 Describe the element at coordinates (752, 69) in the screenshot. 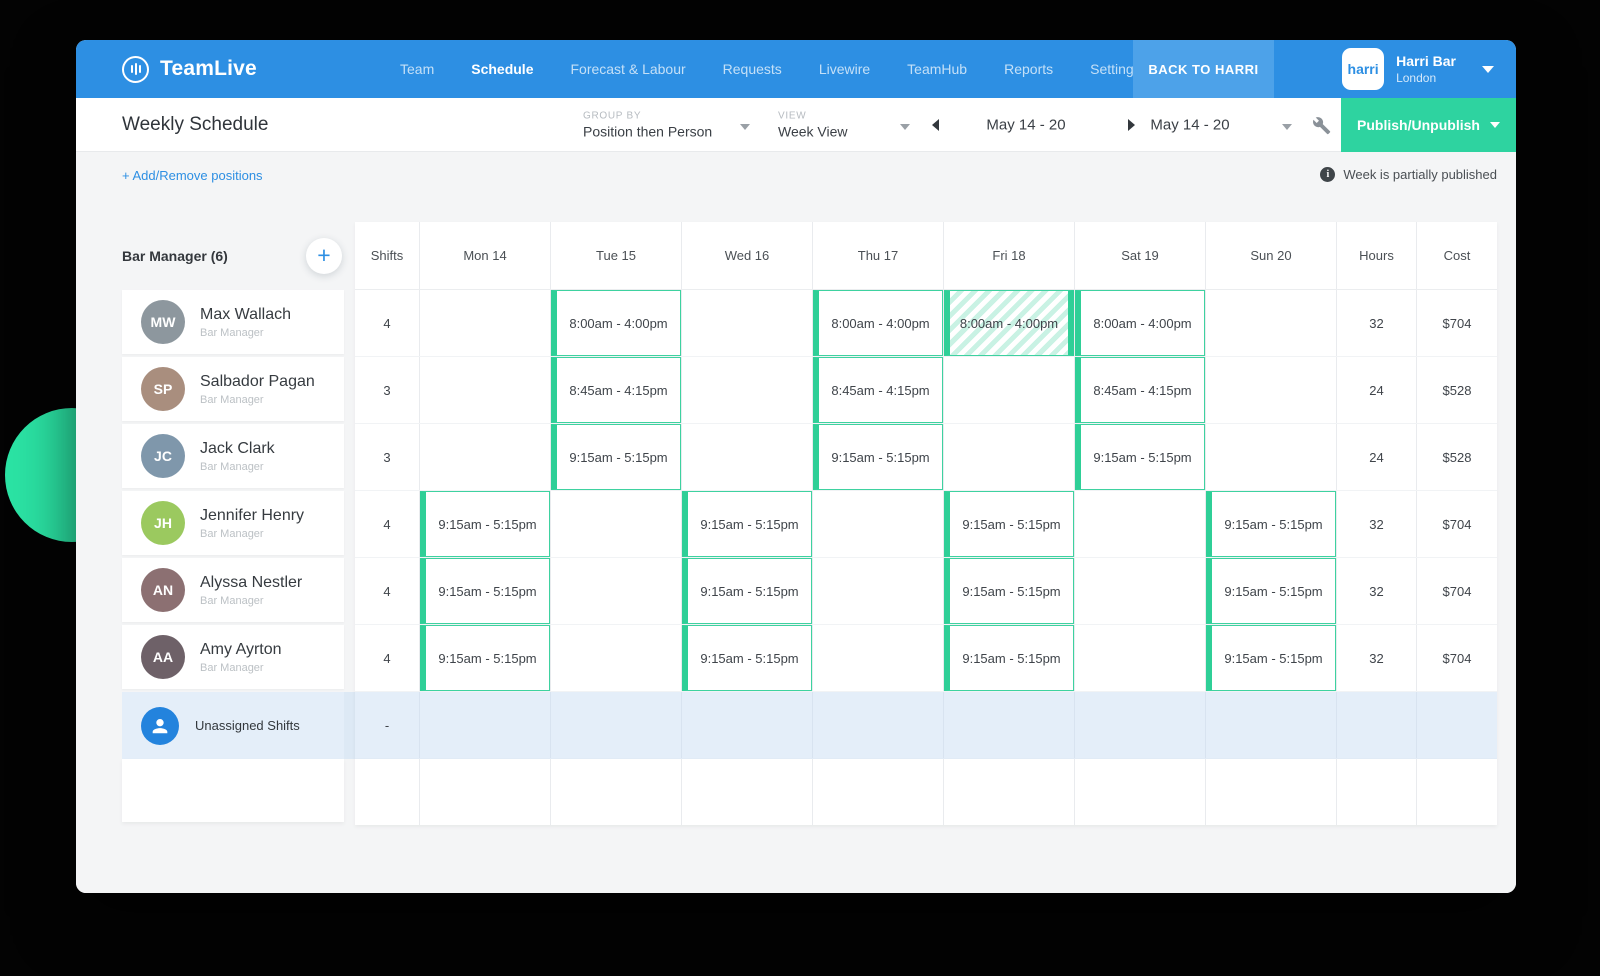

I see `nav-item-requests: Requests` at that location.